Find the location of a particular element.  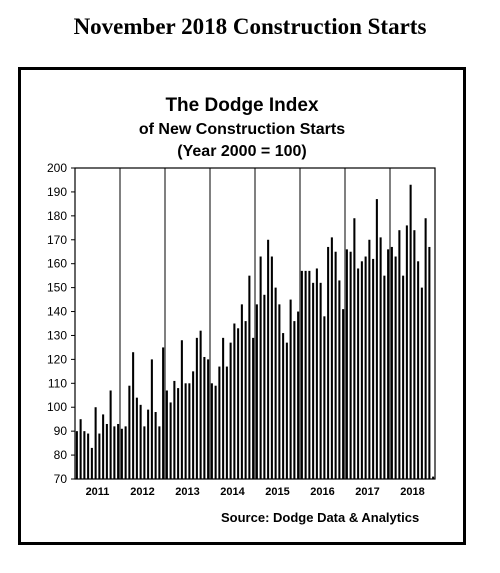

y-tick-label: 90 is located at coordinates (61, 431).